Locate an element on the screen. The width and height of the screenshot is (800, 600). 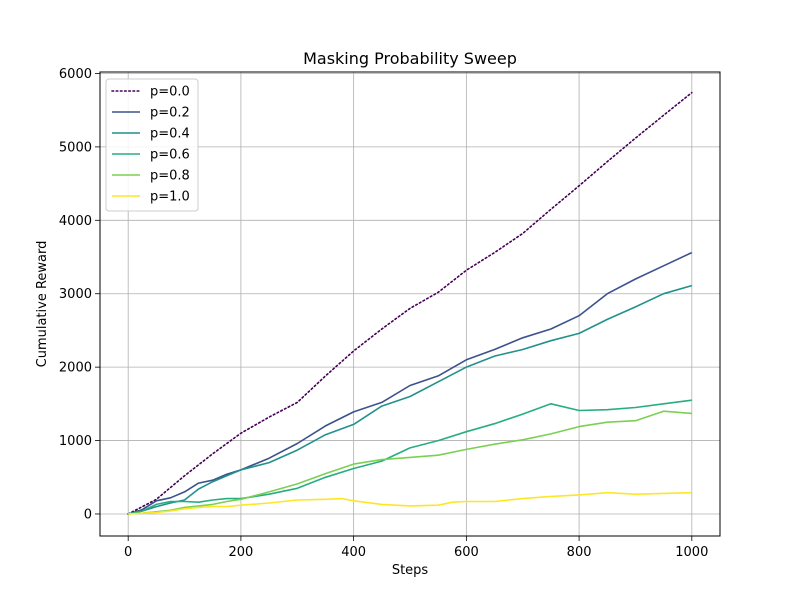
x-tick-label: 400 is located at coordinates (353, 552).